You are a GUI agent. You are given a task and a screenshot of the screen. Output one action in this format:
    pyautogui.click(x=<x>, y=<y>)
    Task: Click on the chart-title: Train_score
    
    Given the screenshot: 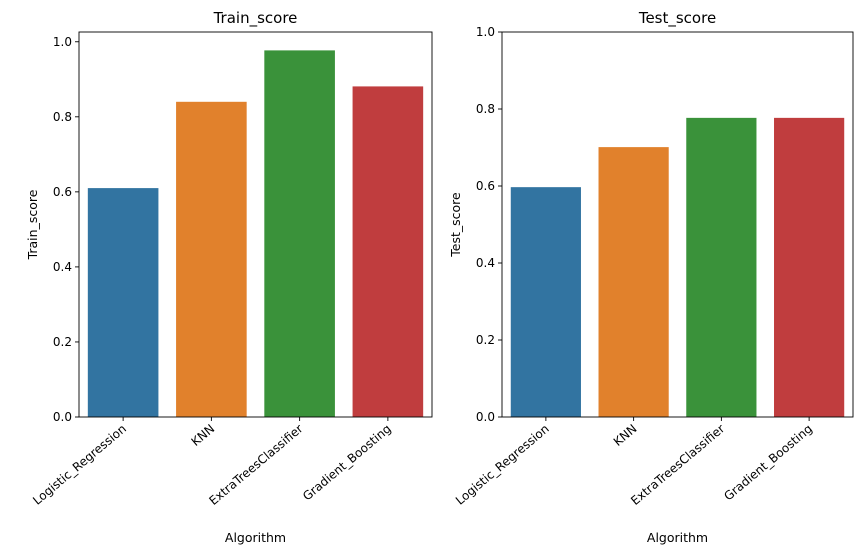 What is the action you would take?
    pyautogui.click(x=255, y=18)
    